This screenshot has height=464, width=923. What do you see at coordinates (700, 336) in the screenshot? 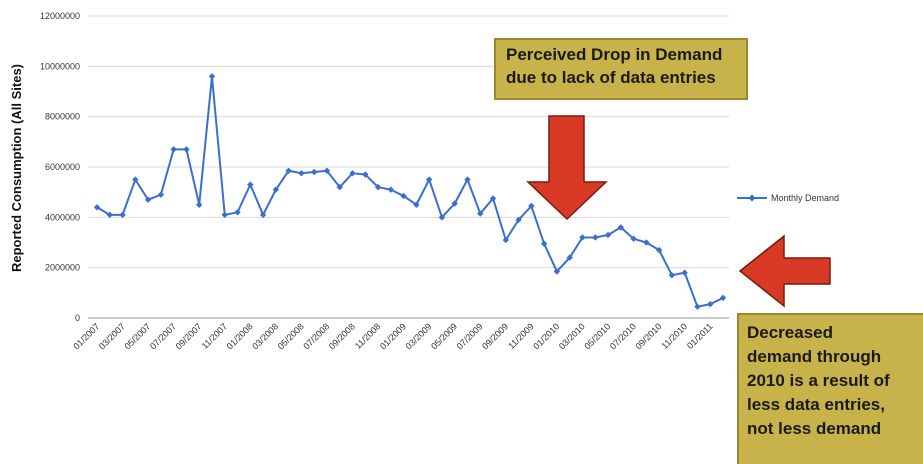
I see `x-tick-label: 01/2011` at bounding box center [700, 336].